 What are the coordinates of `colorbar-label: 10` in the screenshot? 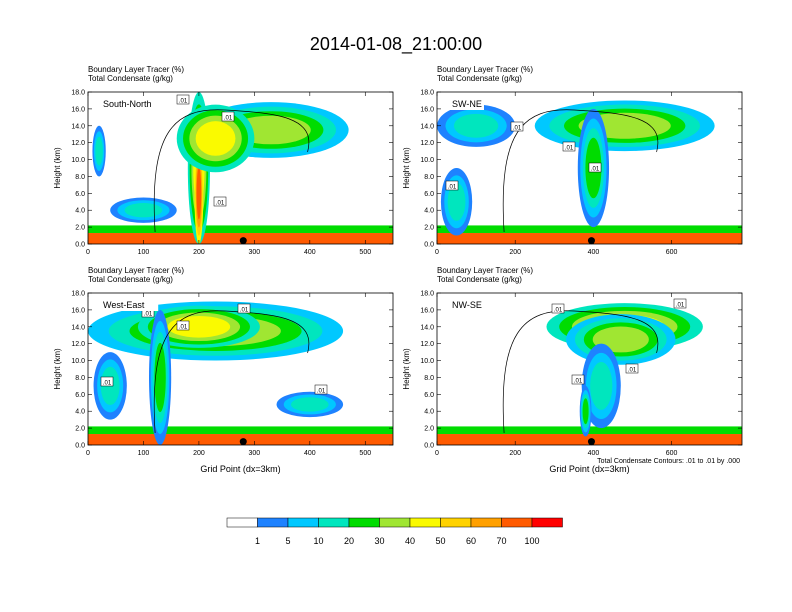 It's located at (318, 541).